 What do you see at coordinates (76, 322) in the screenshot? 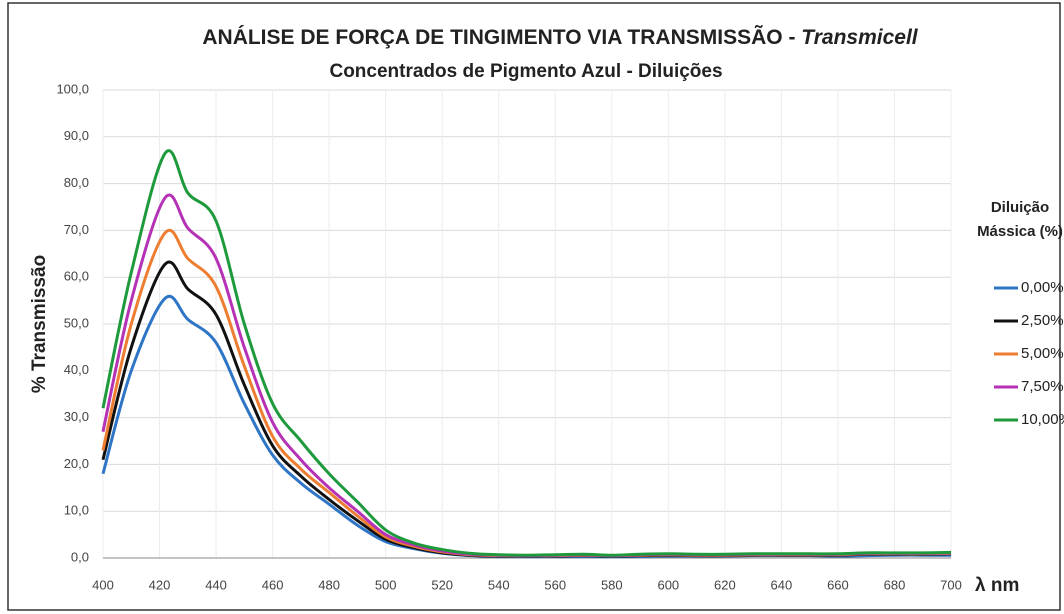
I see `y-tick-label: 50,0` at bounding box center [76, 322].